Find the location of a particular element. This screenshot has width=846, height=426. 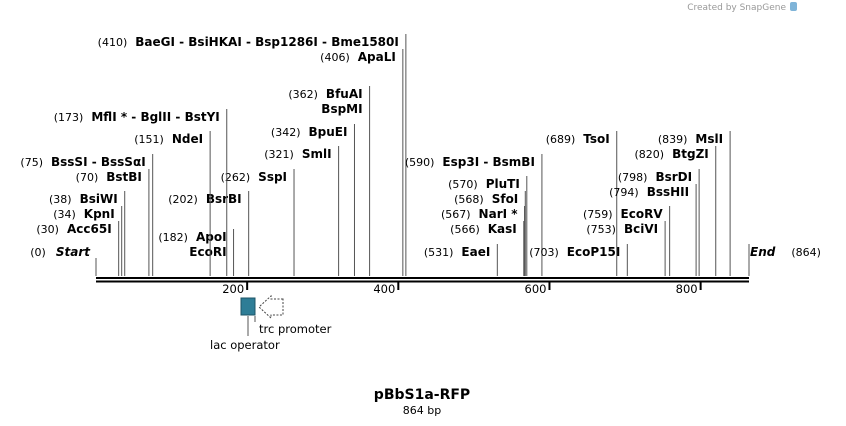

enzyme-name: SfoI is located at coordinates (505, 199).